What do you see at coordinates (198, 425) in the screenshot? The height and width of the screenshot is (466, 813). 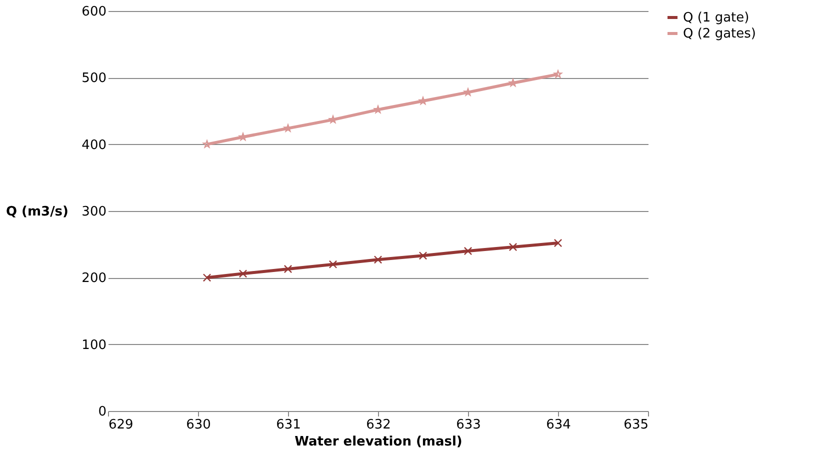 I see `x-tick-label: 630` at bounding box center [198, 425].